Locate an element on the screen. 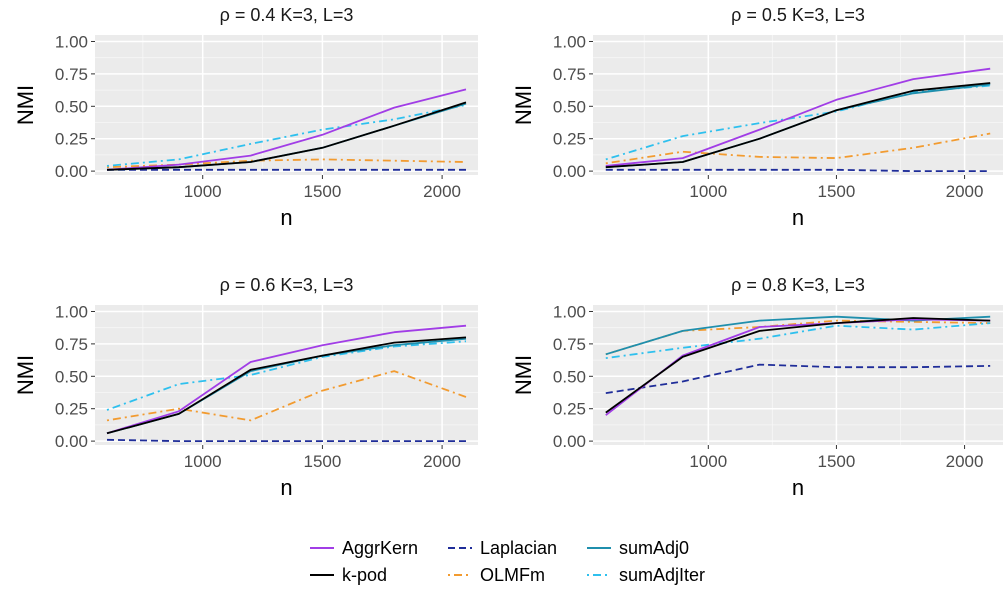 The image size is (1005, 593). legend-item-k-pod: k-pod is located at coordinates (348, 575).